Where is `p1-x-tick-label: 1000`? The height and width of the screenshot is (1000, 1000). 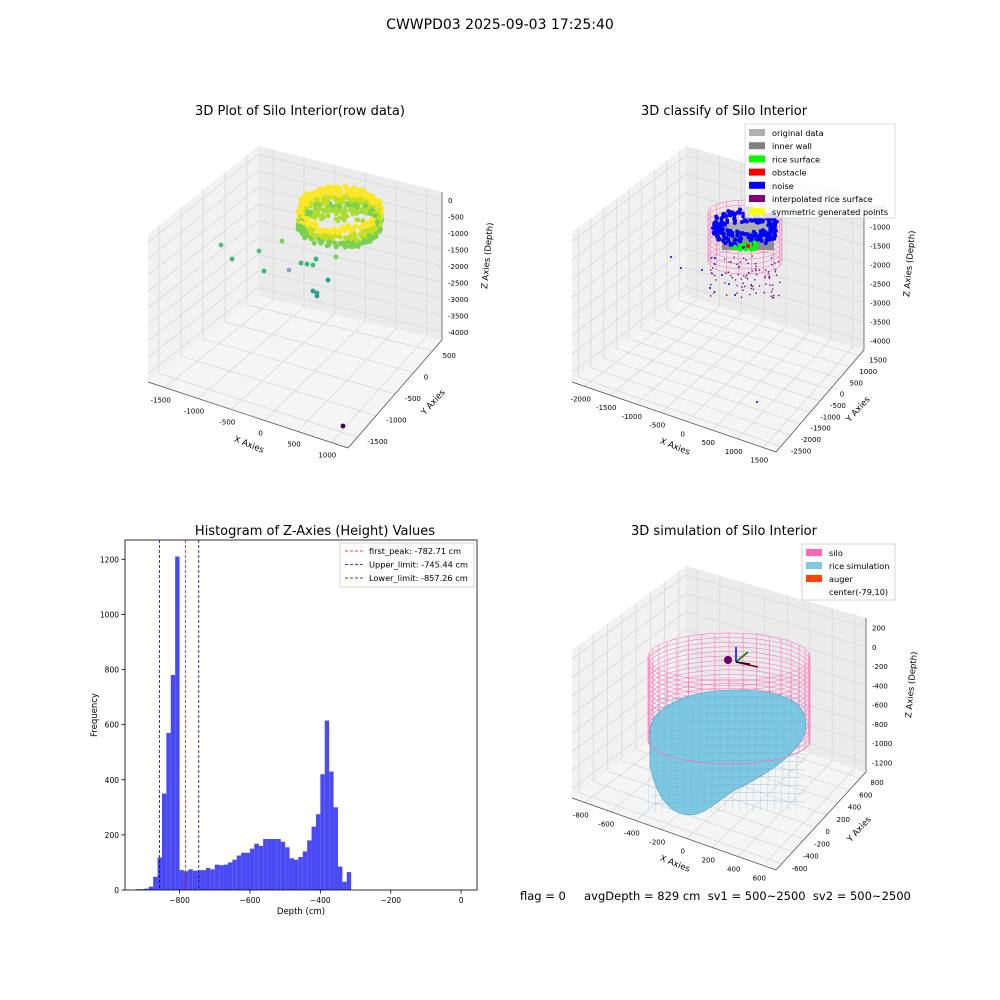
p1-x-tick-label: 1000 is located at coordinates (327, 456).